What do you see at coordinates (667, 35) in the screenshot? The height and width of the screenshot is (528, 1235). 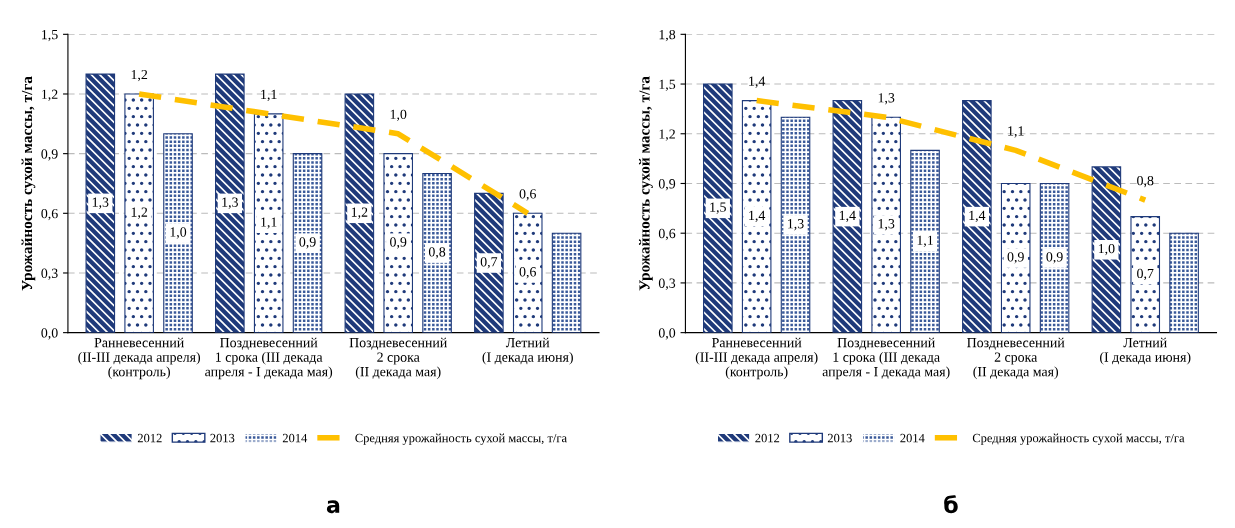 I see `y-tick-label: 1,8` at bounding box center [667, 35].